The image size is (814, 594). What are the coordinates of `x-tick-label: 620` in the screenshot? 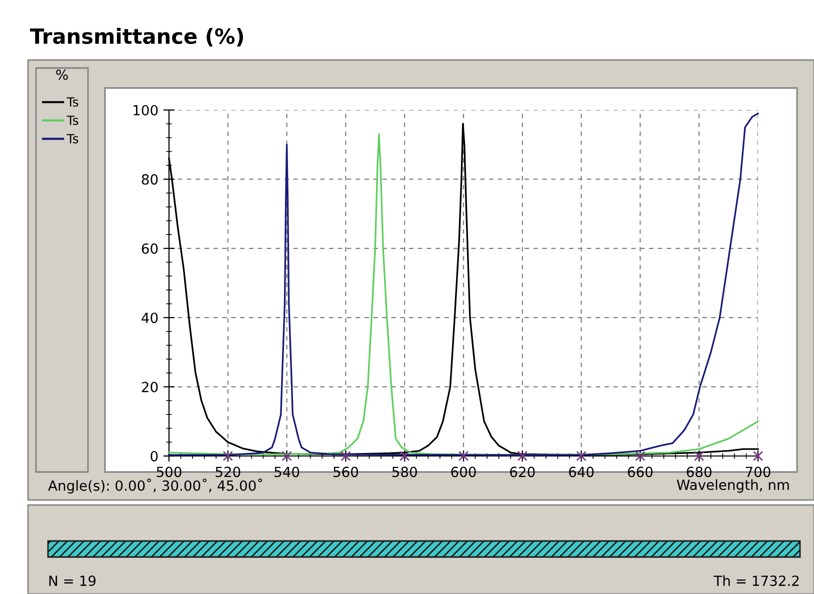 It's located at (522, 472).